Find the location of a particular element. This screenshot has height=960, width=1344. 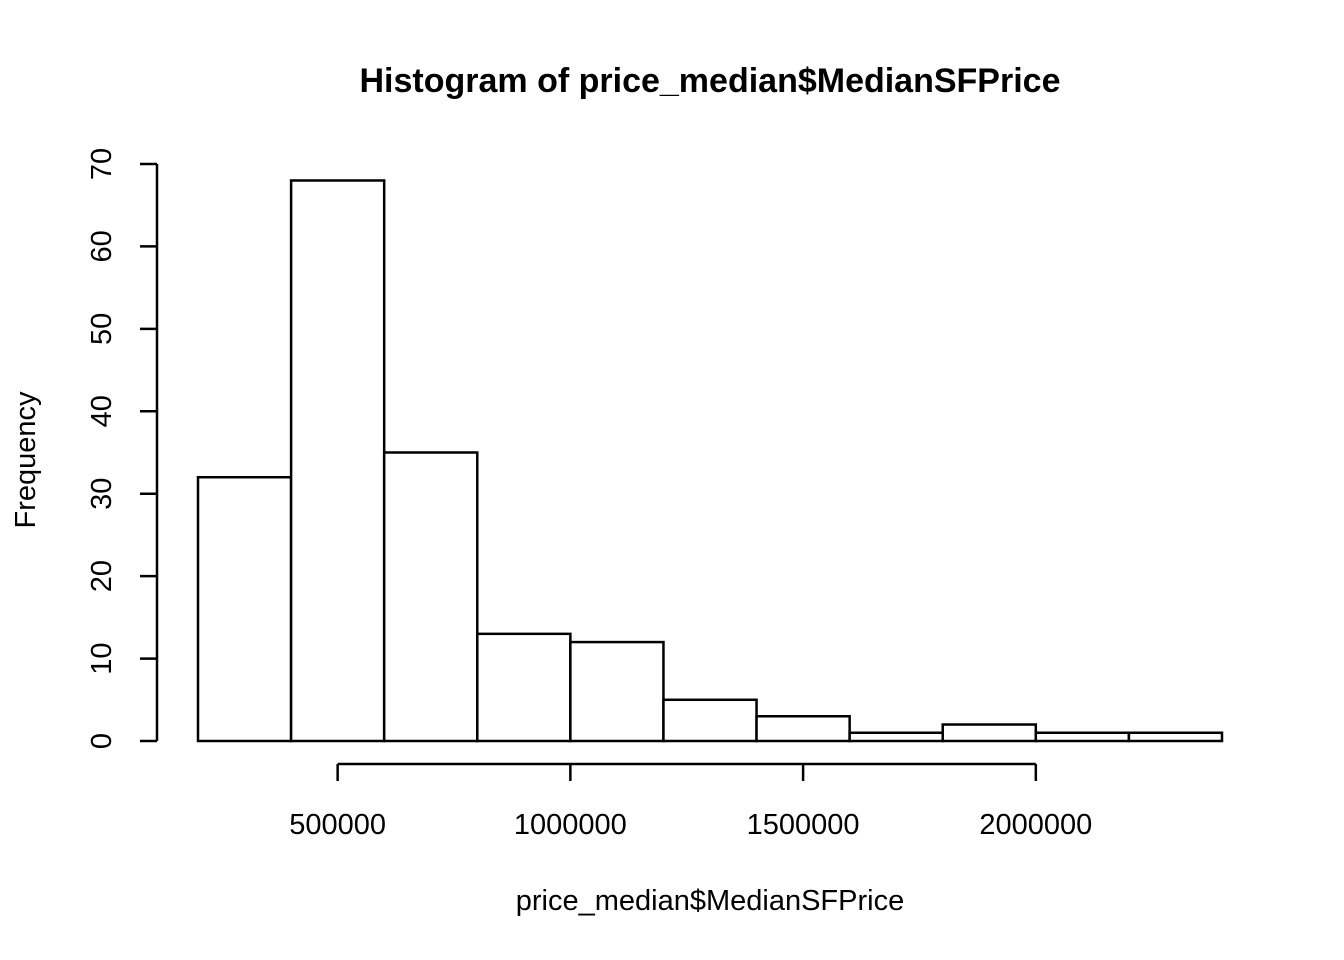

y-axis: 0 10 20 30 40 50 60 70 is located at coordinates (122, 448).